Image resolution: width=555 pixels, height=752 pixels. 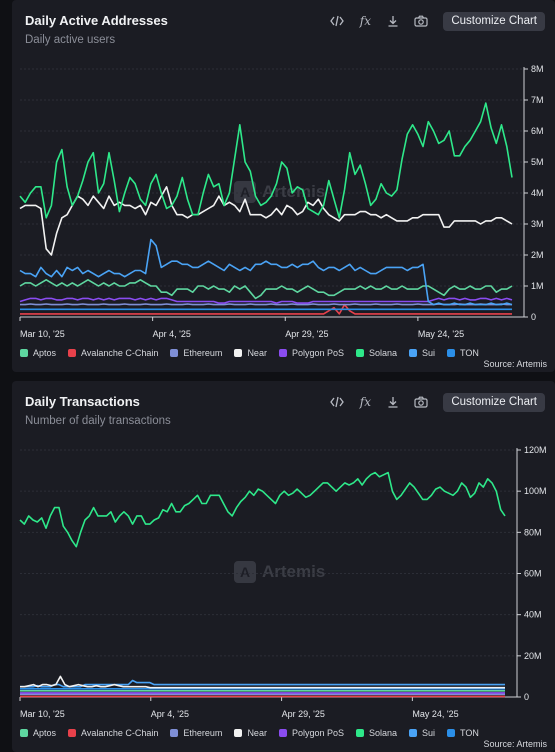 What do you see at coordinates (537, 69) in the screenshot?
I see `y-tick-label: 8M` at bounding box center [537, 69].